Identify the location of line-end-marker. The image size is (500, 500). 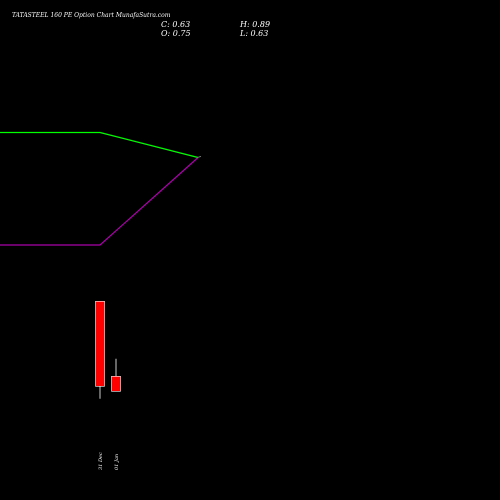
(199, 157).